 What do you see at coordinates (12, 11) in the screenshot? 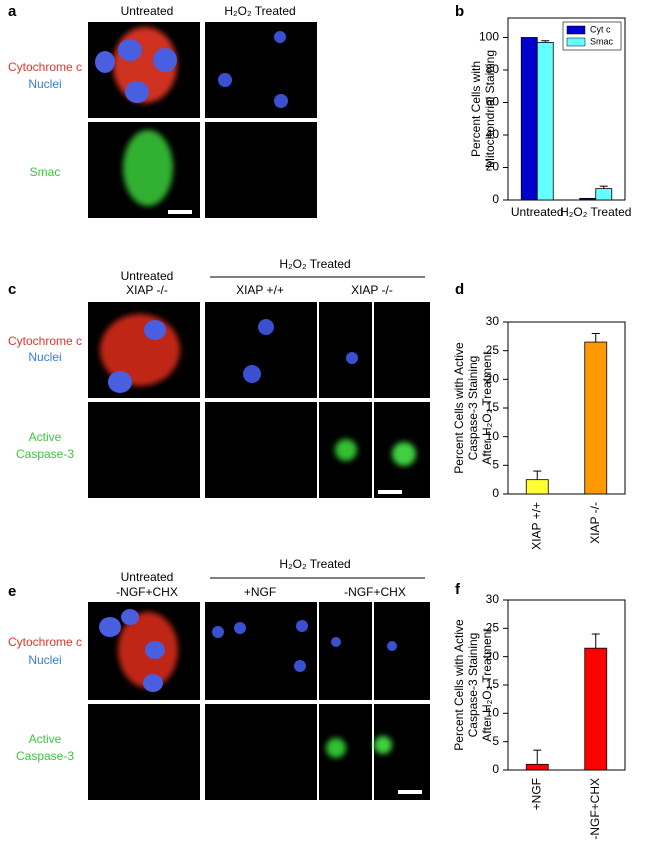
I see `panel-letter: a` at bounding box center [12, 11].